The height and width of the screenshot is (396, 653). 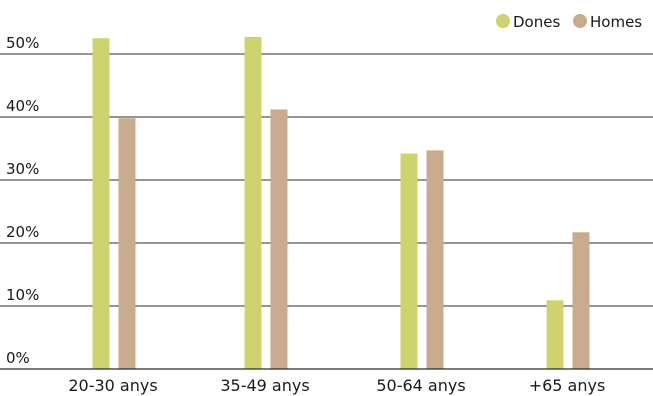 I want to click on y-tick-label: 40%, so click(x=22, y=106).